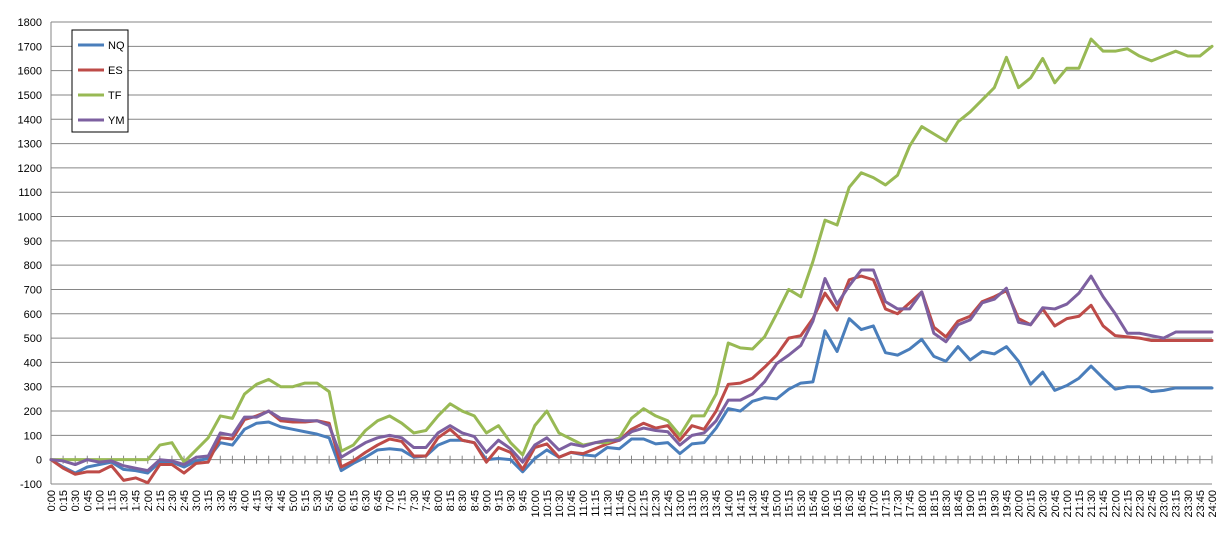 The image size is (1230, 542). What do you see at coordinates (33, 315) in the screenshot?
I see `y-tick-label: 600` at bounding box center [33, 315].